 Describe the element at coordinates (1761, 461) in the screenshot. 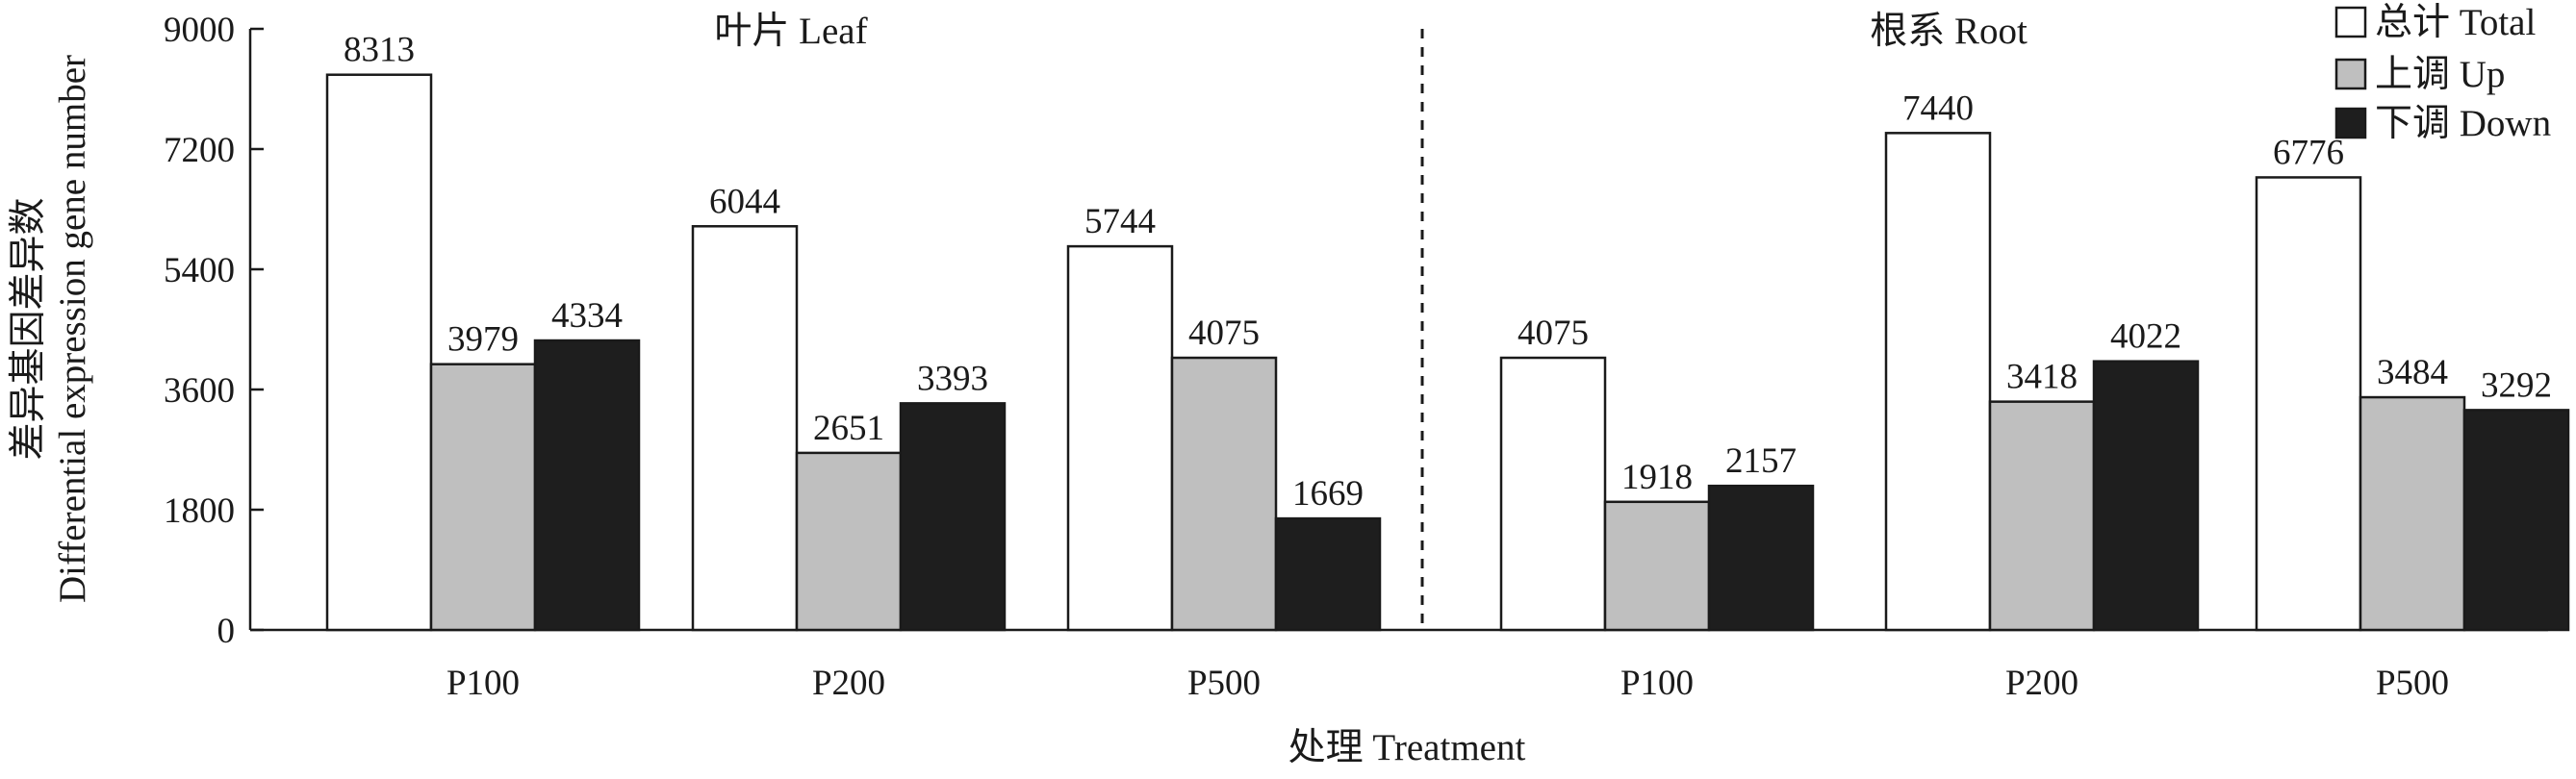

I see `data-label: 2157` at that location.